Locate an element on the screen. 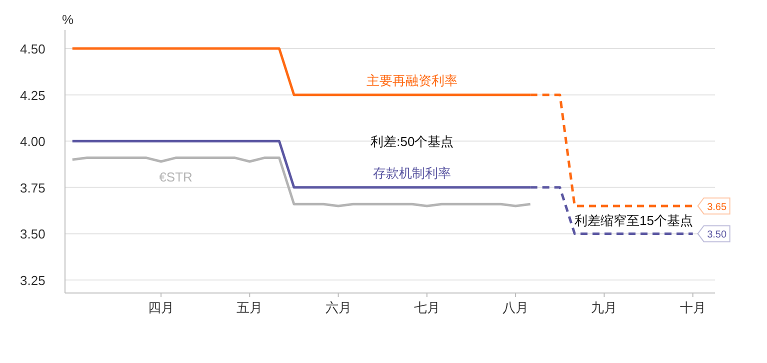 The width and height of the screenshot is (767, 363). annotation: 利差缩窄至15个基点 is located at coordinates (633, 220).